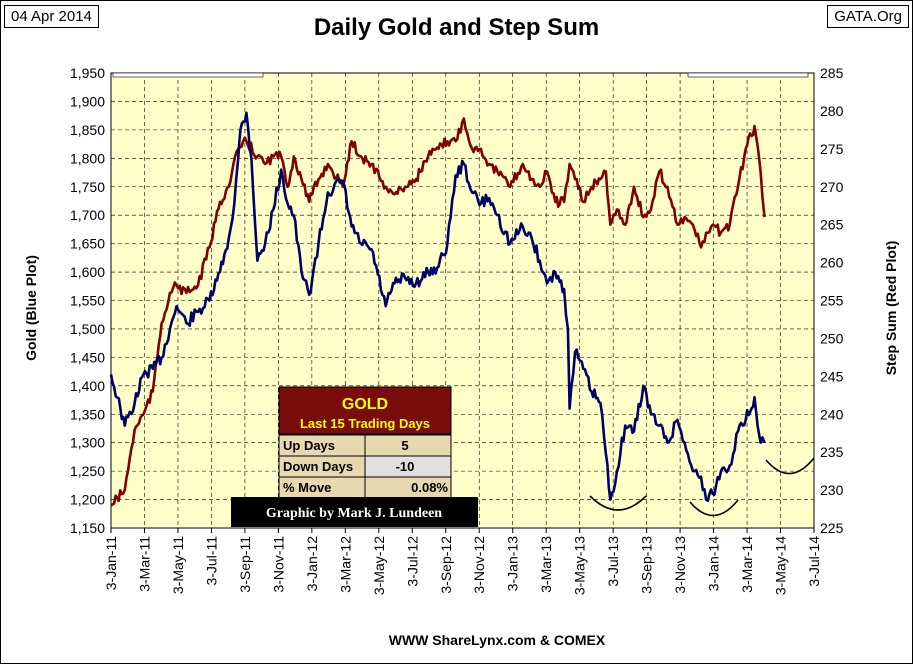  What do you see at coordinates (680, 565) in the screenshot?
I see `x-tick-label: 3-Nov-13` at bounding box center [680, 565].